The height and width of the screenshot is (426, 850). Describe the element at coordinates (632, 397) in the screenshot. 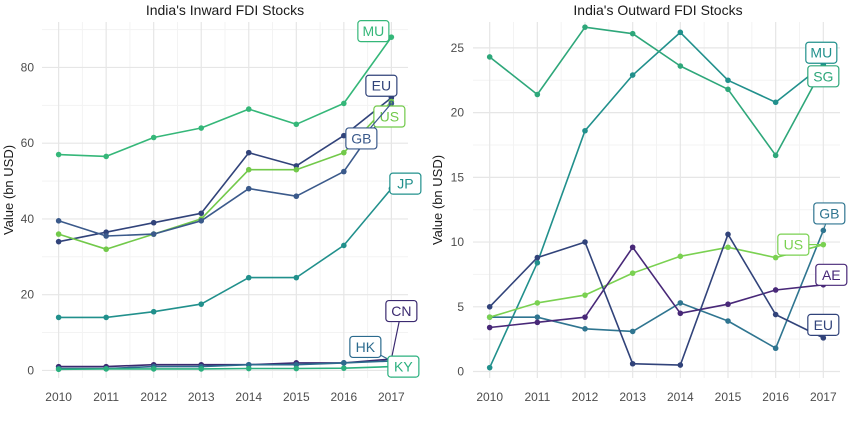

I see `outward-x-tick-label: 2013` at that location.